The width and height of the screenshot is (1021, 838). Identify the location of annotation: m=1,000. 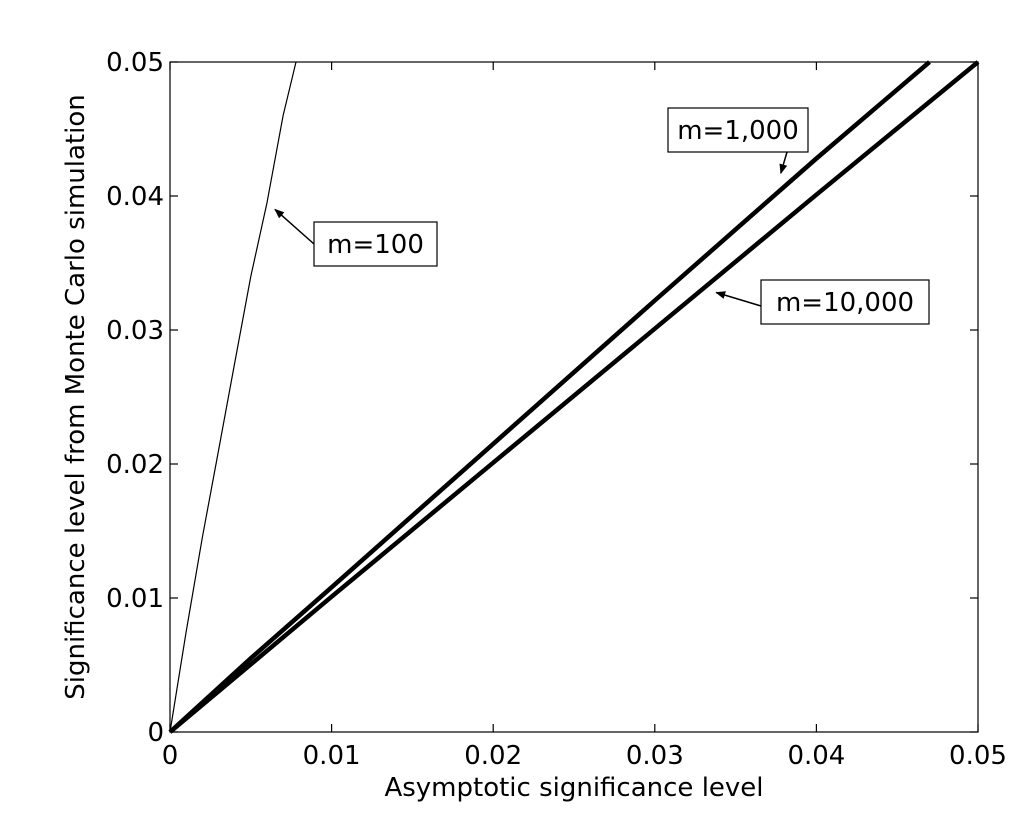
(738, 141).